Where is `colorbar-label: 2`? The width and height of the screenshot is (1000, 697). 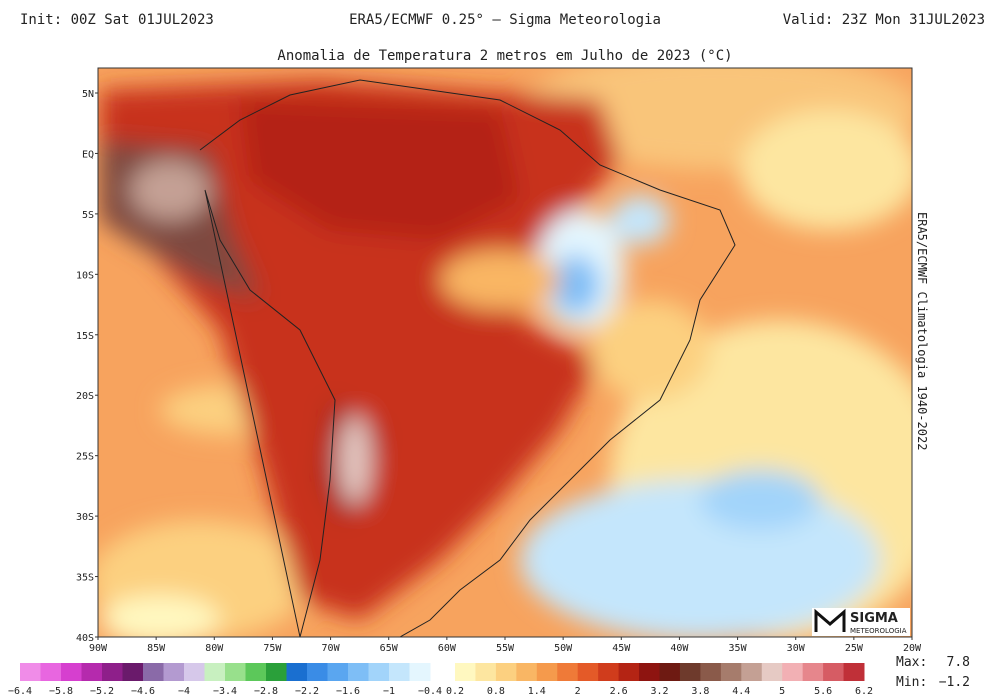
colorbar-label: 2 is located at coordinates (578, 691).